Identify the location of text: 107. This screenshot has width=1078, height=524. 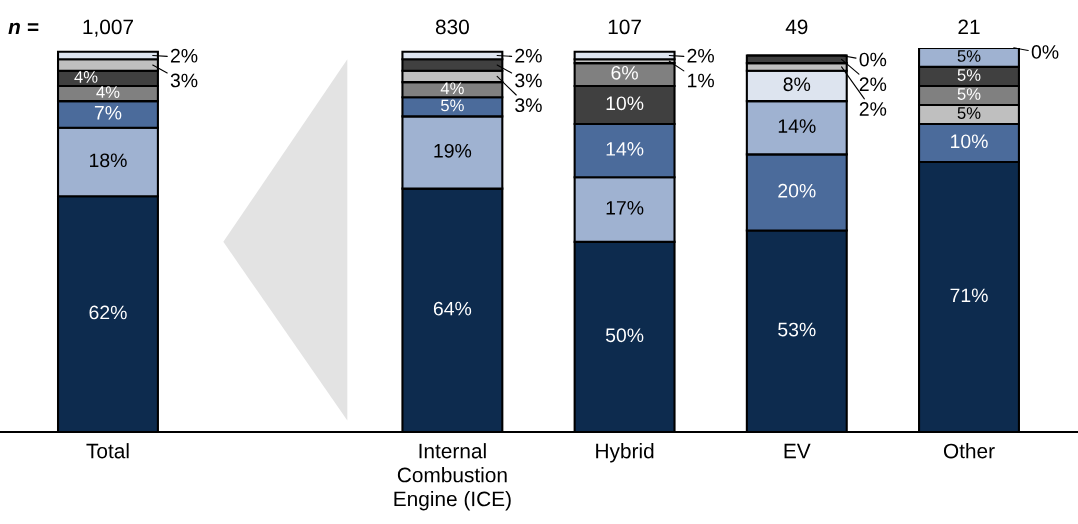
(624, 27).